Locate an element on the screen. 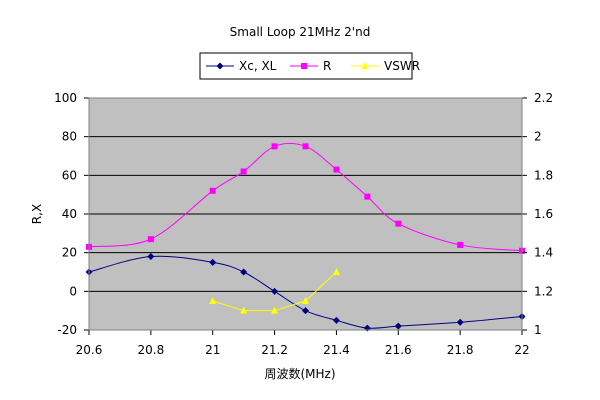 This screenshot has width=600, height=400. y-tick-label-left: 20 is located at coordinates (69, 253).